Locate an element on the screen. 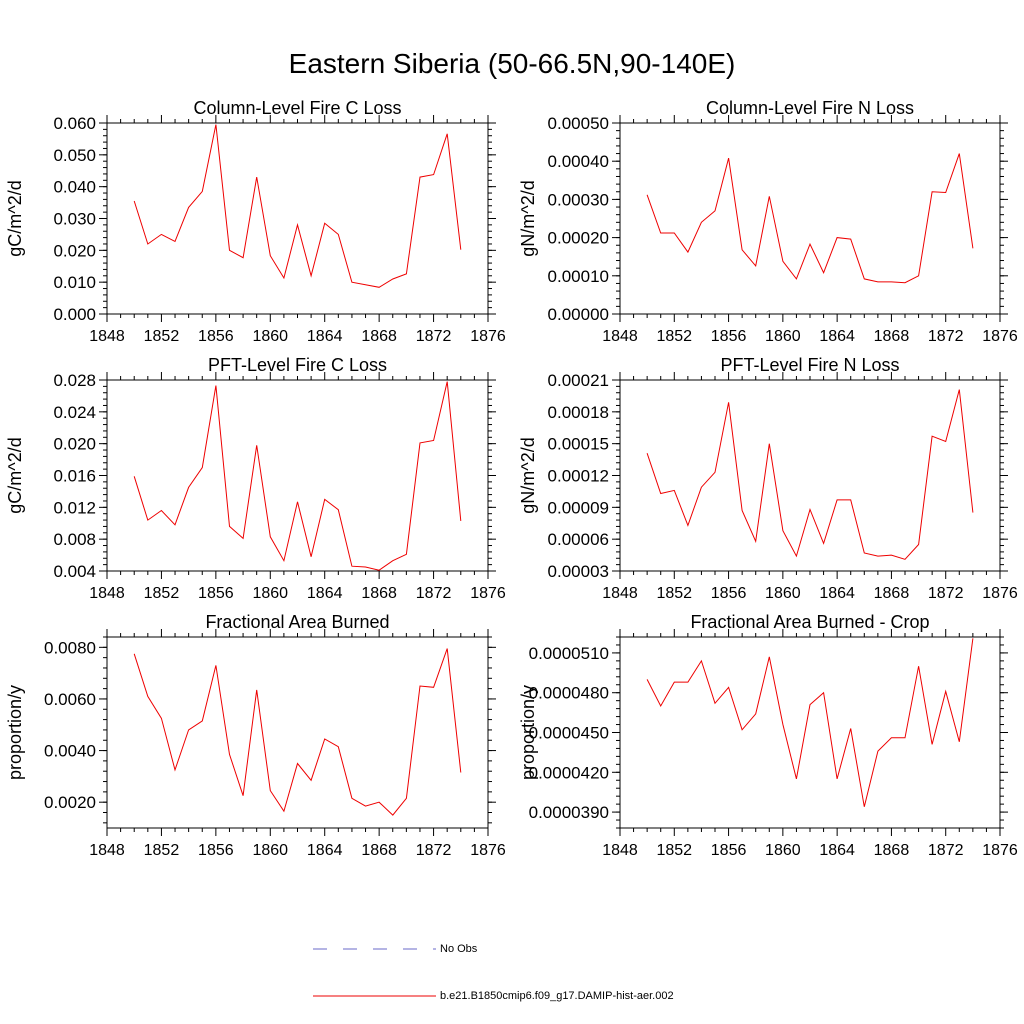 This screenshot has width=1024, height=1024. y-tick-label: 0.0000480 is located at coordinates (569, 693).